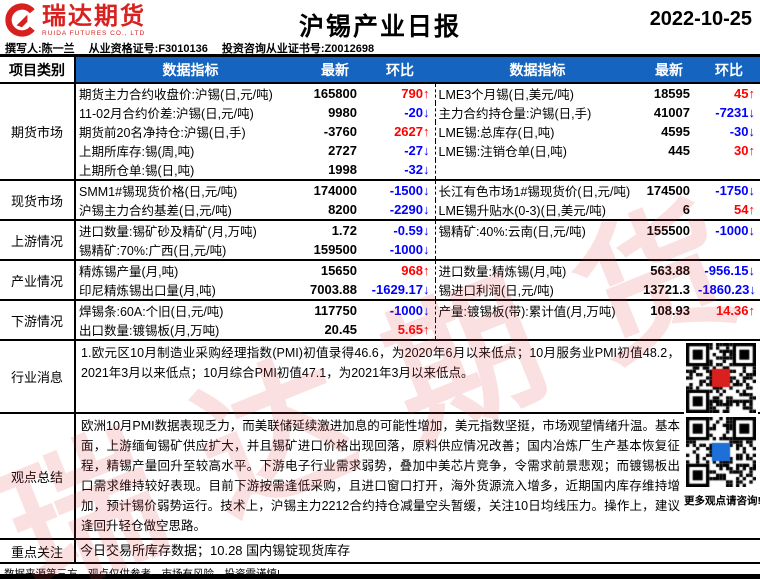 The image size is (760, 579). What do you see at coordinates (148, 49) in the screenshot?
I see `author-cert1: 从业资格证号:F3010136` at bounding box center [148, 49].